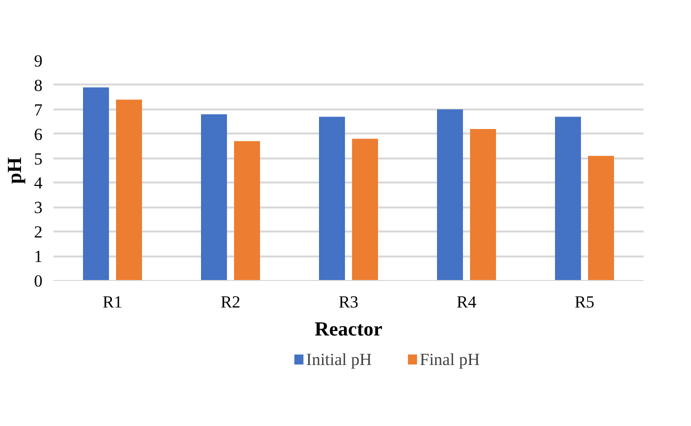 The height and width of the screenshot is (426, 691). What do you see at coordinates (38, 281) in the screenshot?
I see `y-tick-label: 0` at bounding box center [38, 281].